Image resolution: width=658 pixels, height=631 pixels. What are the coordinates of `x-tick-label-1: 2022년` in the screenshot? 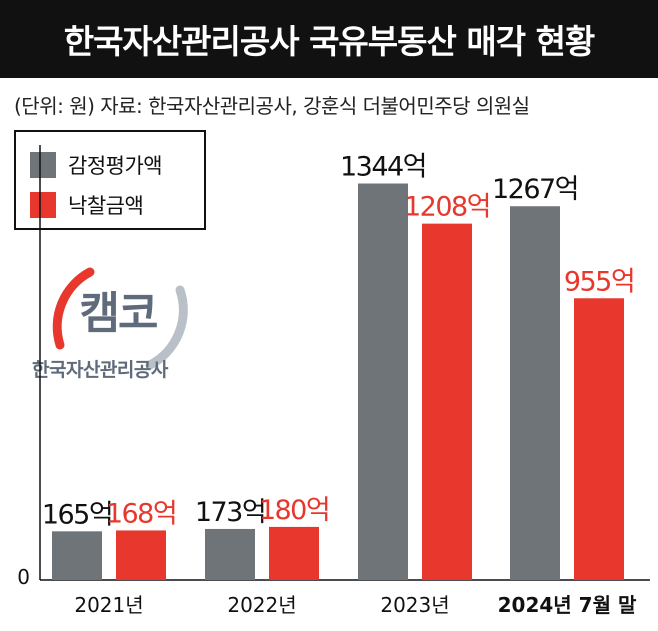 It's located at (261, 605).